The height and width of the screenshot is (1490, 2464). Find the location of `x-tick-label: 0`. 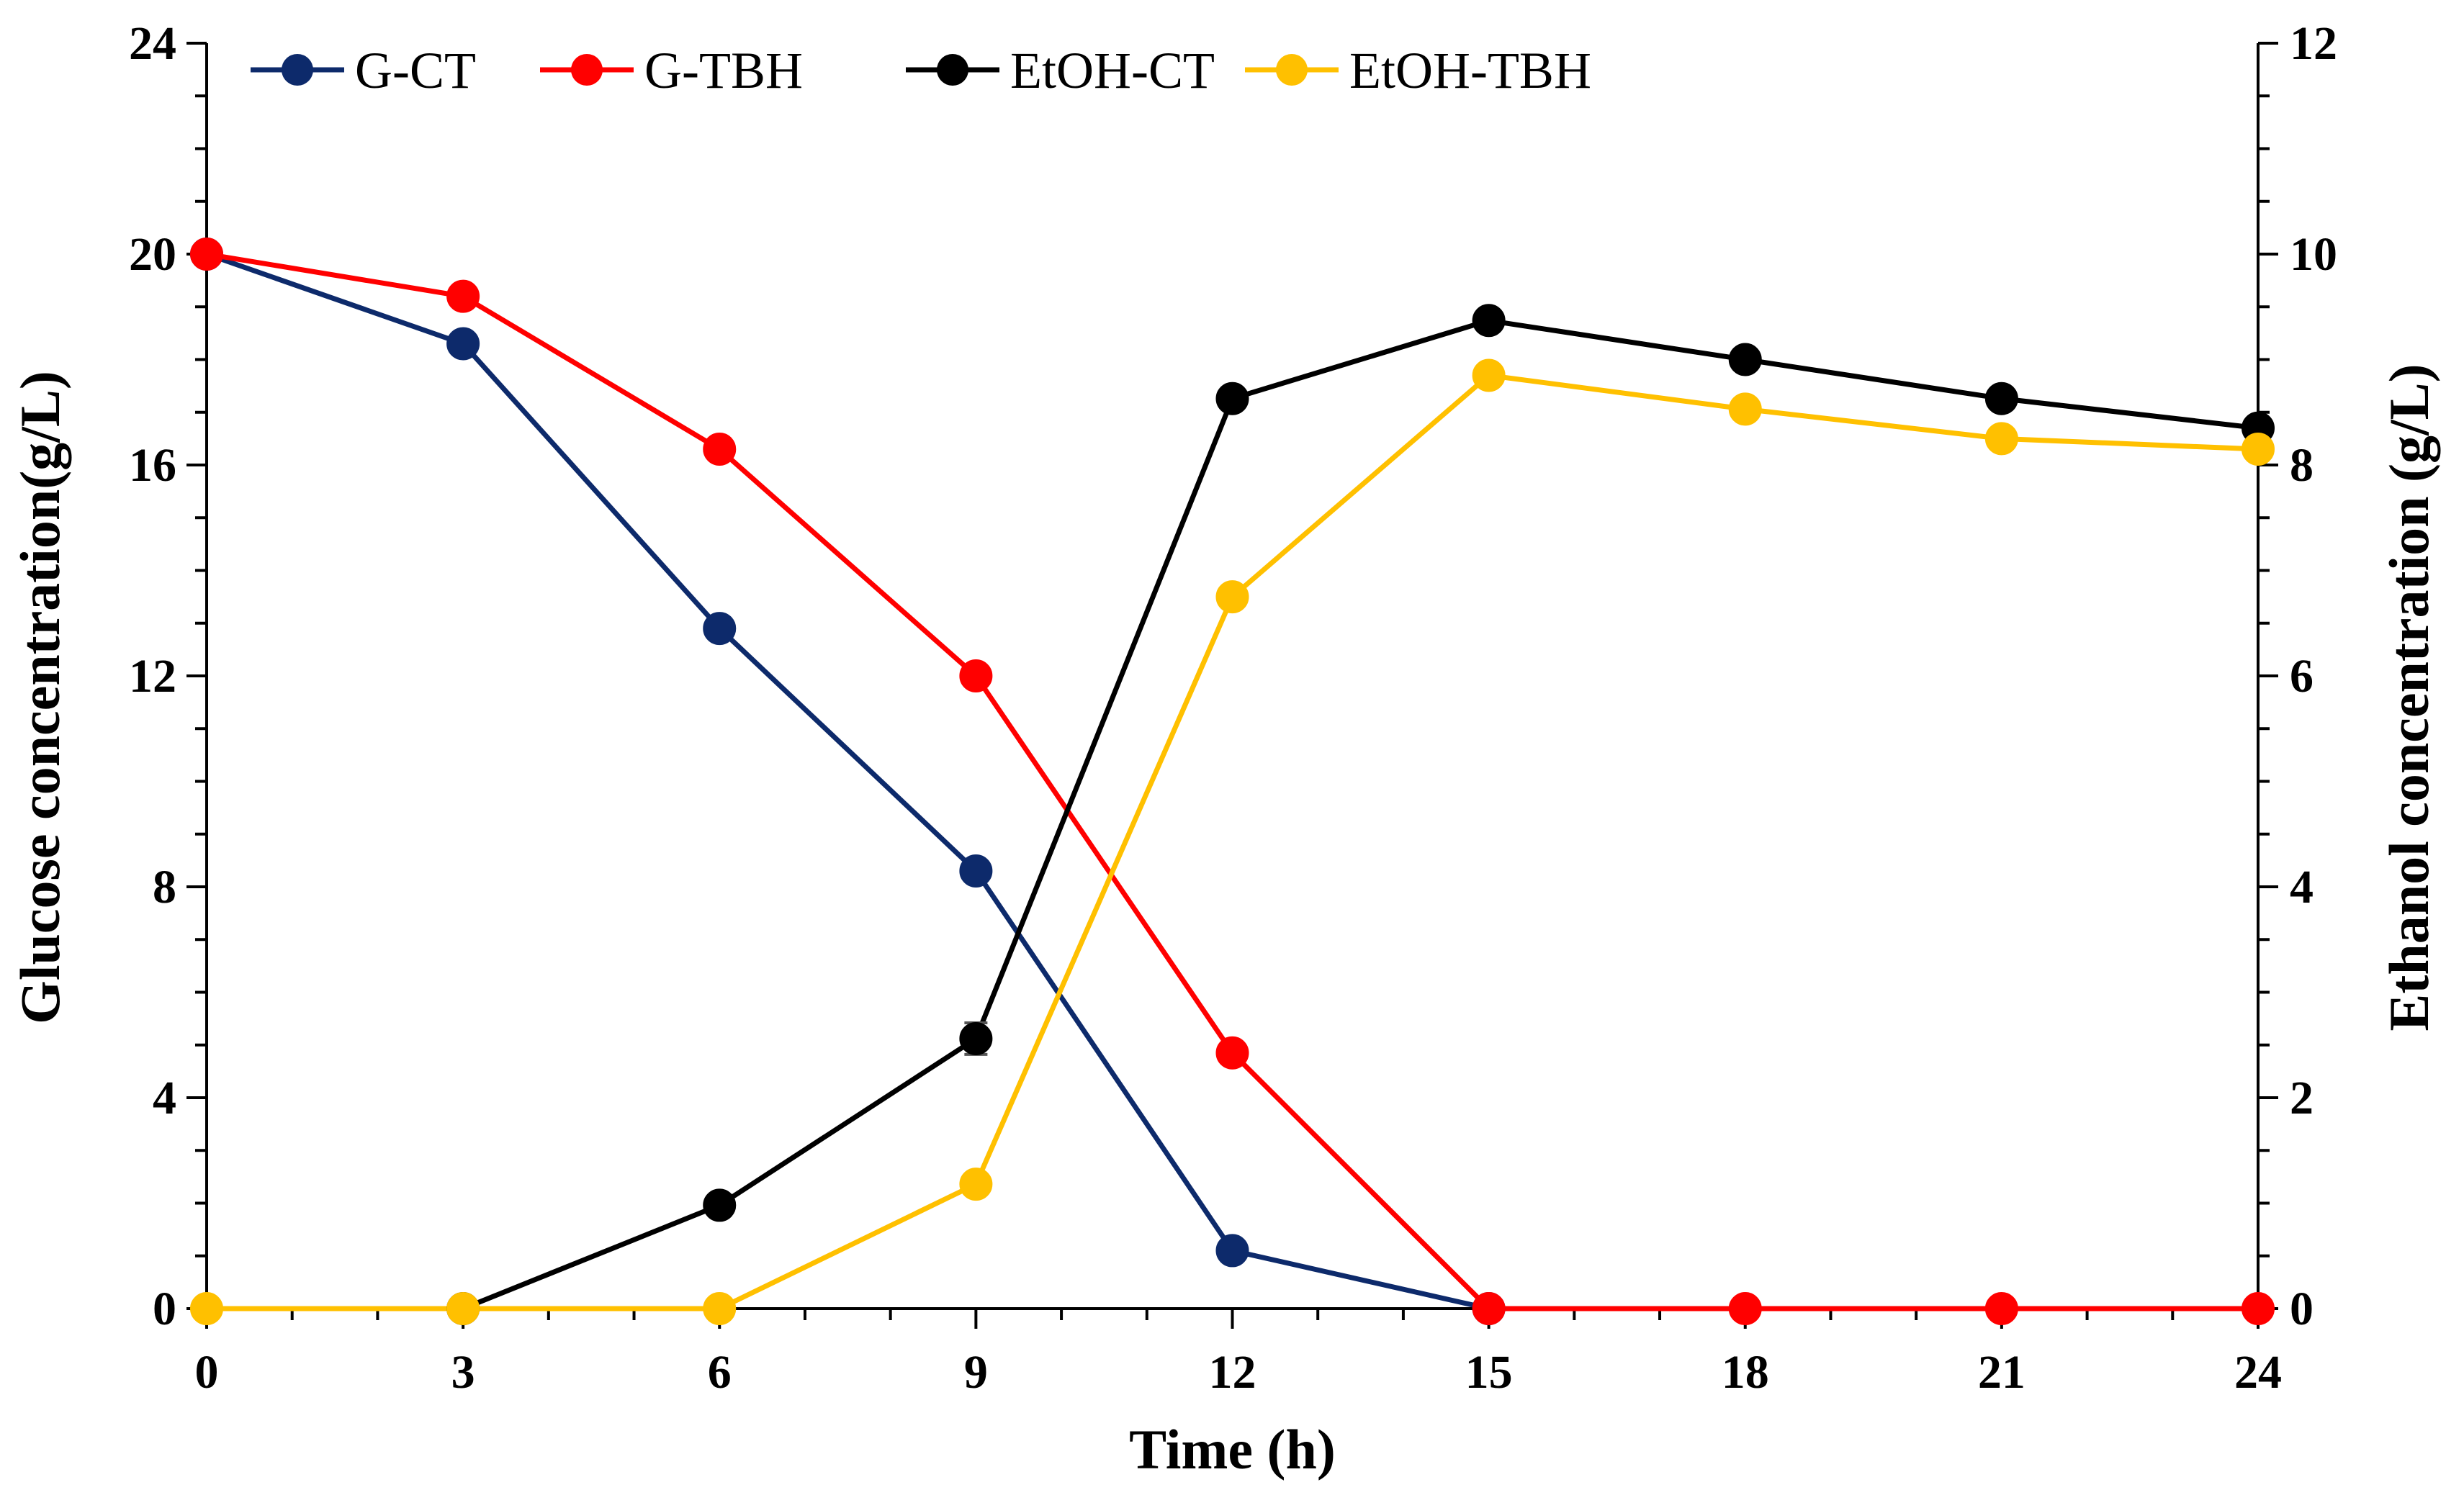

x-tick-label: 0 is located at coordinates (207, 1372).